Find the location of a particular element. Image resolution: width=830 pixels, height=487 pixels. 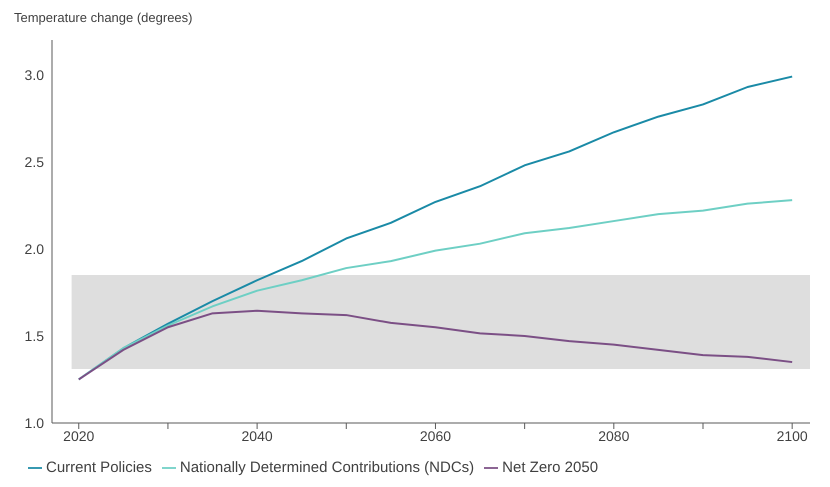

y-tick-label: 2.5 is located at coordinates (34, 162).